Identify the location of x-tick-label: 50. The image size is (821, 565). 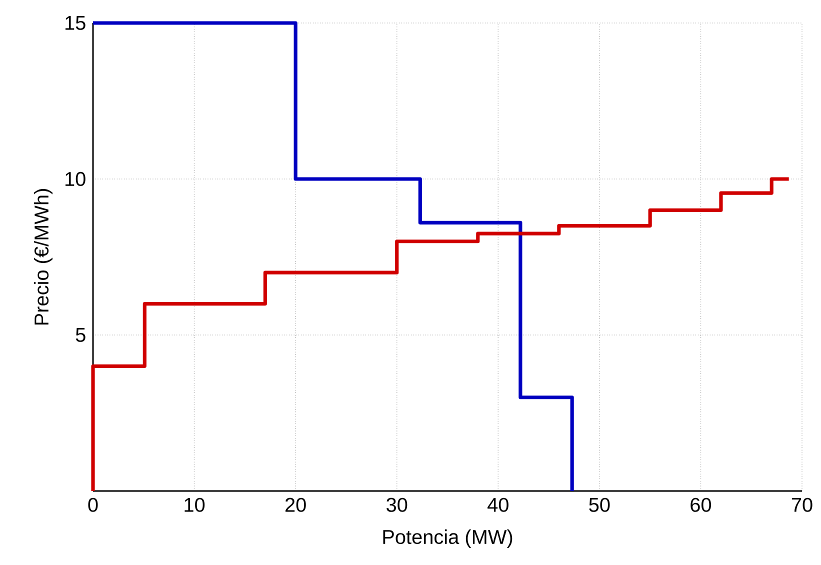
(599, 505).